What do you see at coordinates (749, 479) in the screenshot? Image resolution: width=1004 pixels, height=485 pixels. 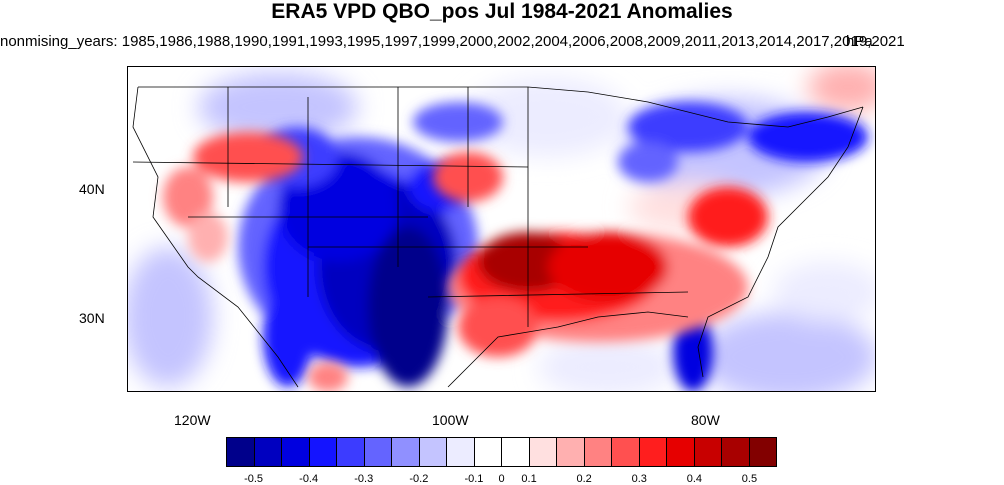 I see `colorbar-label: 0.5` at bounding box center [749, 479].